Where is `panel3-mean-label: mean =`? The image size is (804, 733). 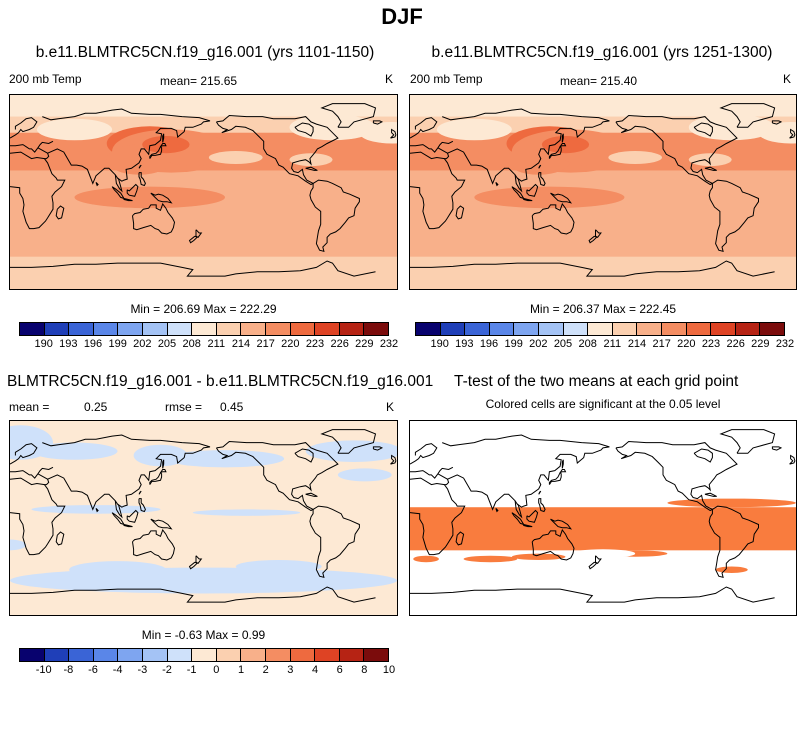
panel3-mean-label: mean = is located at coordinates (29, 407).